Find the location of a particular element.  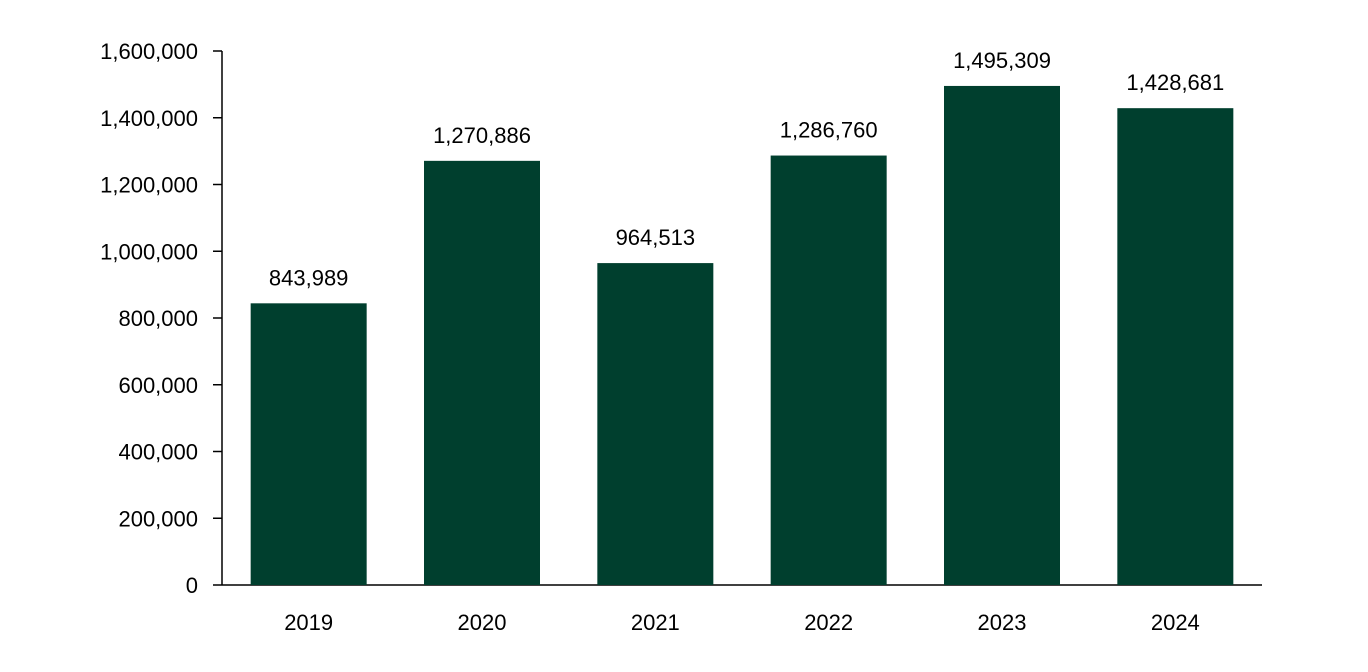

x-tick-label: 2023 is located at coordinates (1002, 622).